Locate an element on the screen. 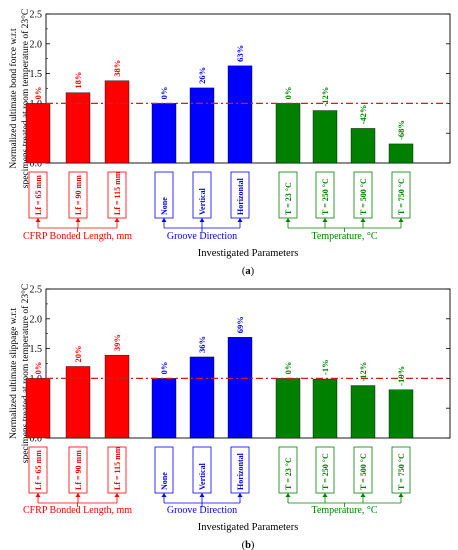 The image size is (458, 550). data-label: -42% is located at coordinates (363, 115).